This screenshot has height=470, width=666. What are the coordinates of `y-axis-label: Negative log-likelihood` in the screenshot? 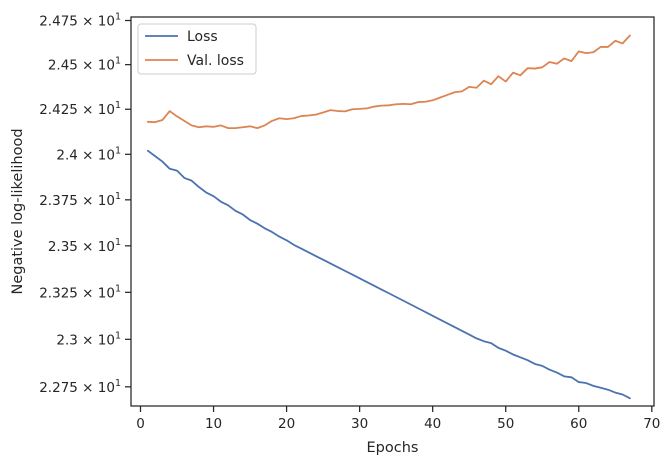 It's located at (18, 211).